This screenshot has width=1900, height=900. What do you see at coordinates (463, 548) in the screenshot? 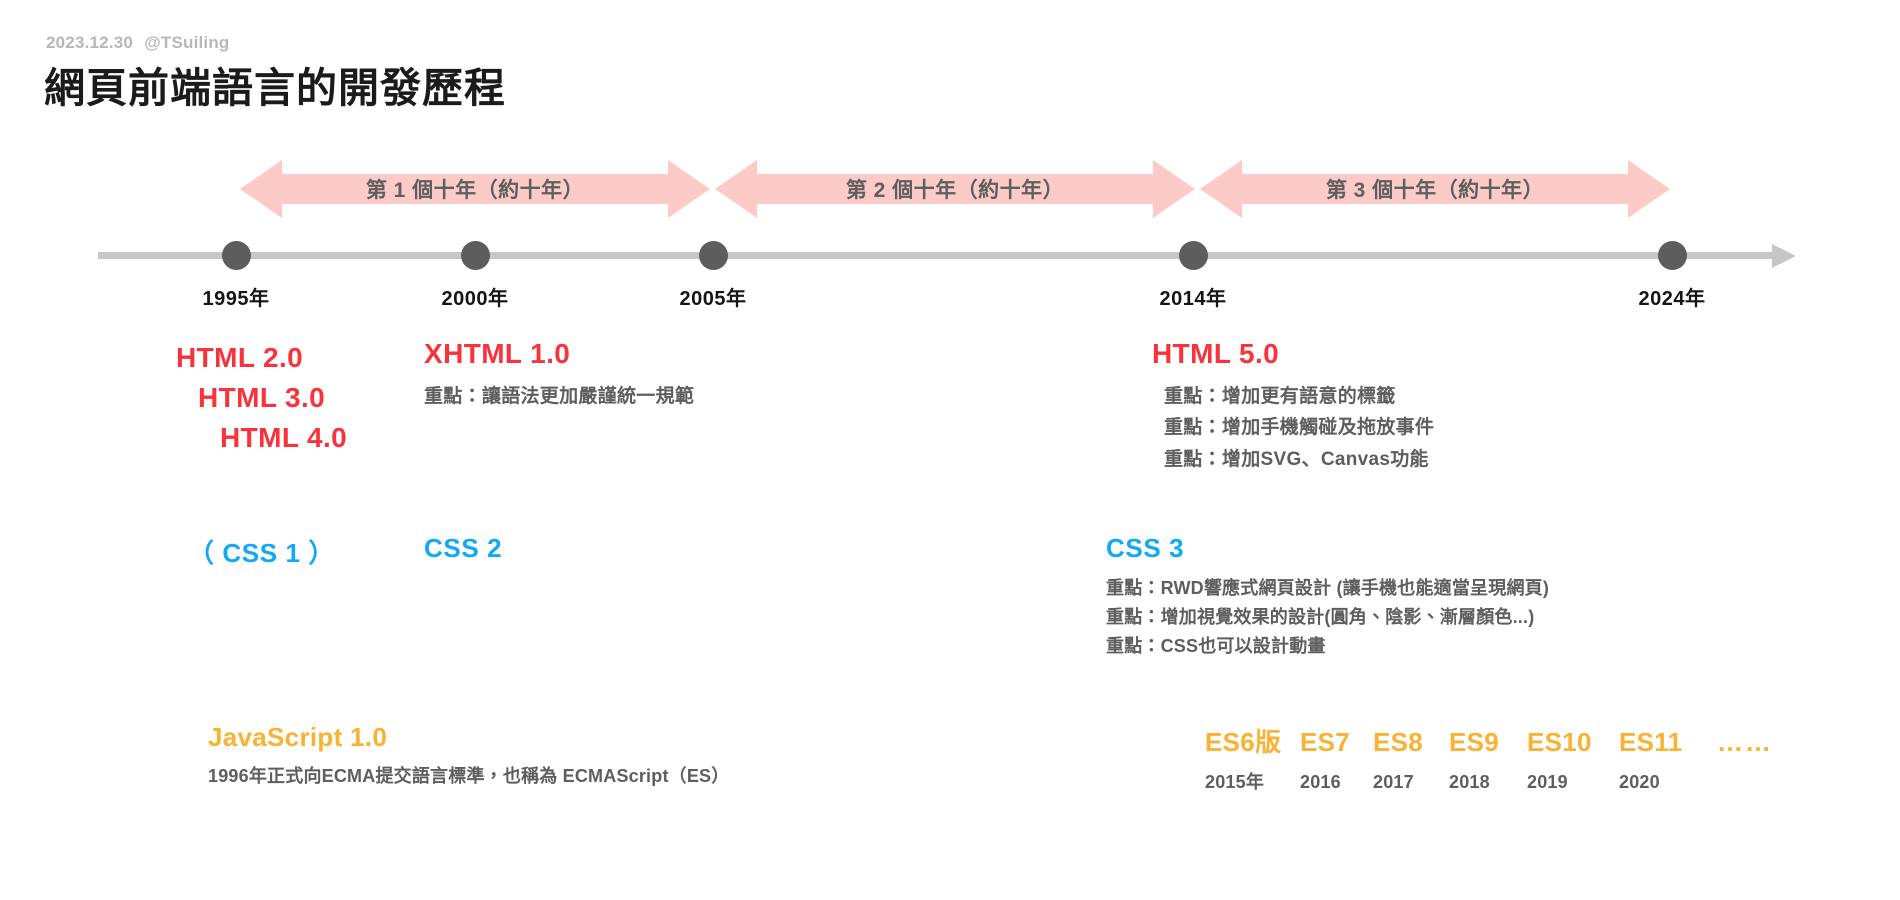
I see `css2-title: CSS 2` at bounding box center [463, 548].